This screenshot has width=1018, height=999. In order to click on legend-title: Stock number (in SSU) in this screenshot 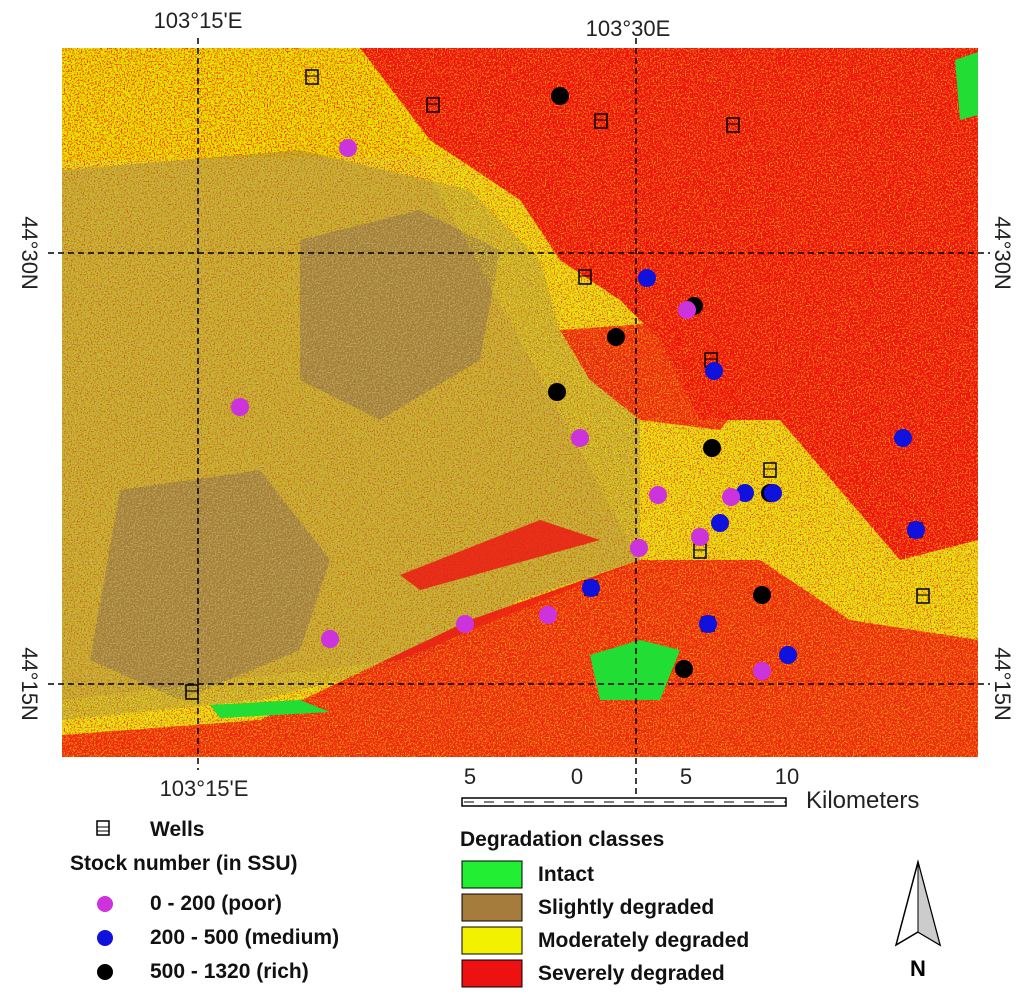, I will do `click(184, 863)`.